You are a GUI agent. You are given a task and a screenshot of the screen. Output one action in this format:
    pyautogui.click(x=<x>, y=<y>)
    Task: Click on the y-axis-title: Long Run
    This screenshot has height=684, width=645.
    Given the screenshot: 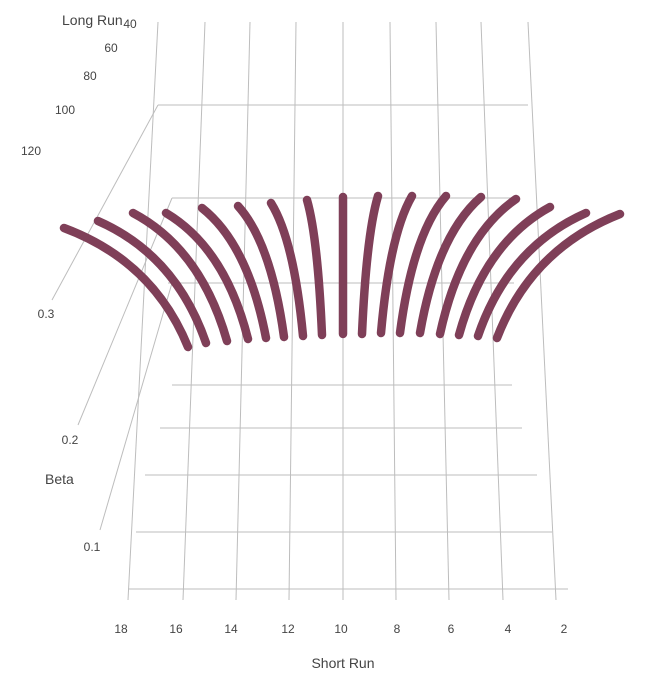 What is the action you would take?
    pyautogui.click(x=92, y=20)
    